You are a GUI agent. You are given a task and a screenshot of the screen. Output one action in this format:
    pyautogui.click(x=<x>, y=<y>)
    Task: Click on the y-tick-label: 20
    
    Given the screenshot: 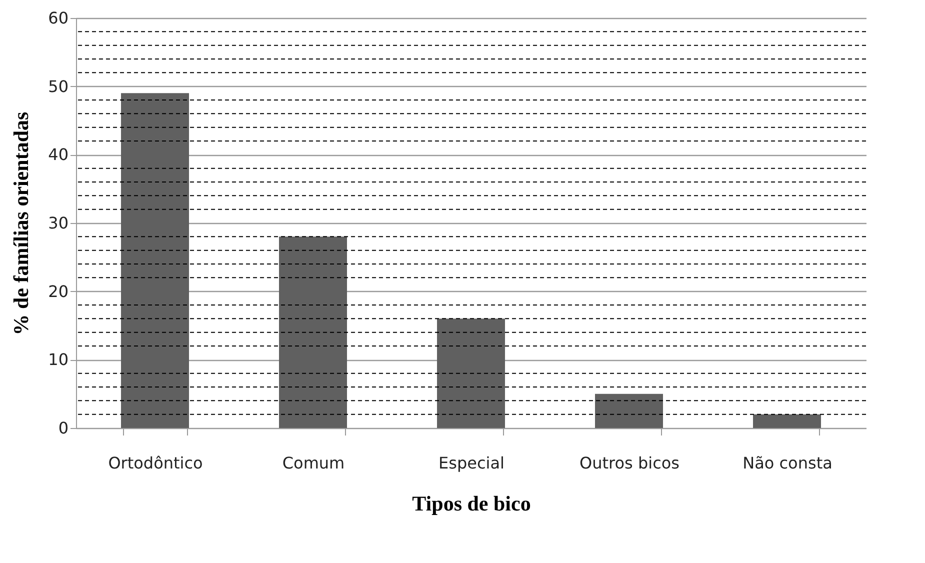 What is the action you would take?
    pyautogui.click(x=58, y=291)
    